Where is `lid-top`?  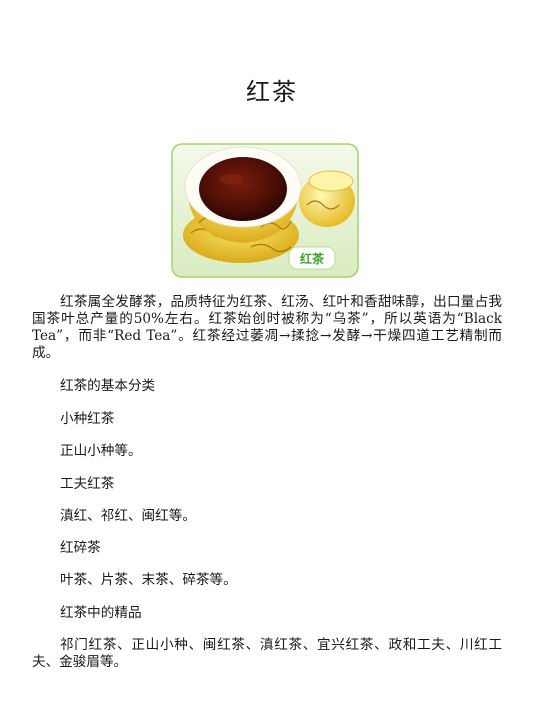 lid-top is located at coordinates (331, 181).